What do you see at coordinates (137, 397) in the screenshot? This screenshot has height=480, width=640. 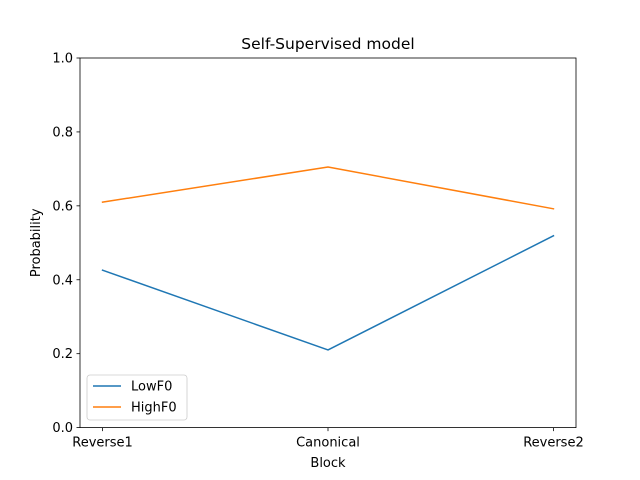 I see `legend: LowF0 HighF0` at bounding box center [137, 397].